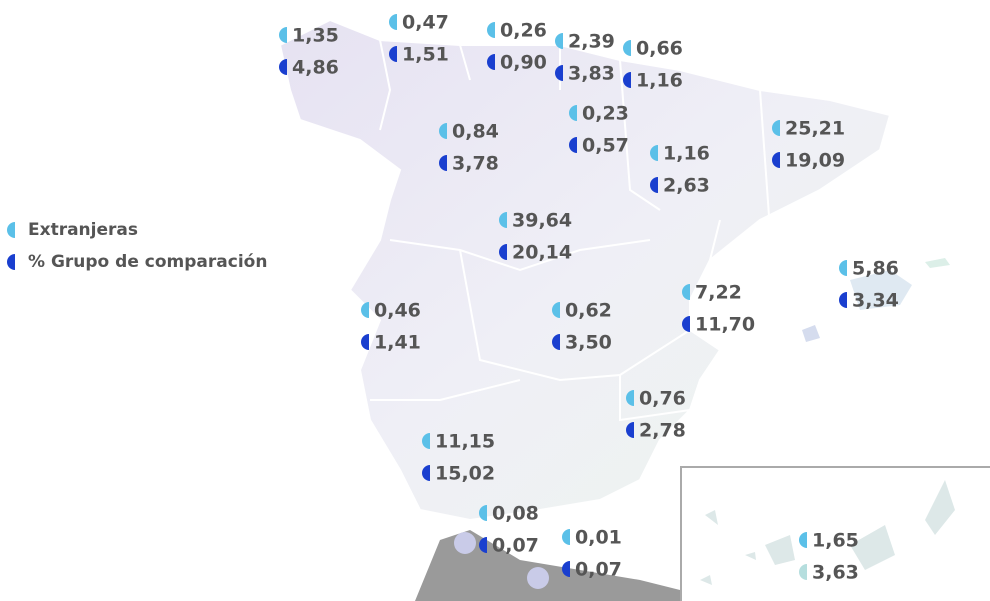  What do you see at coordinates (425, 55) in the screenshot?
I see `value-comparacion: 1,51` at bounding box center [425, 55].